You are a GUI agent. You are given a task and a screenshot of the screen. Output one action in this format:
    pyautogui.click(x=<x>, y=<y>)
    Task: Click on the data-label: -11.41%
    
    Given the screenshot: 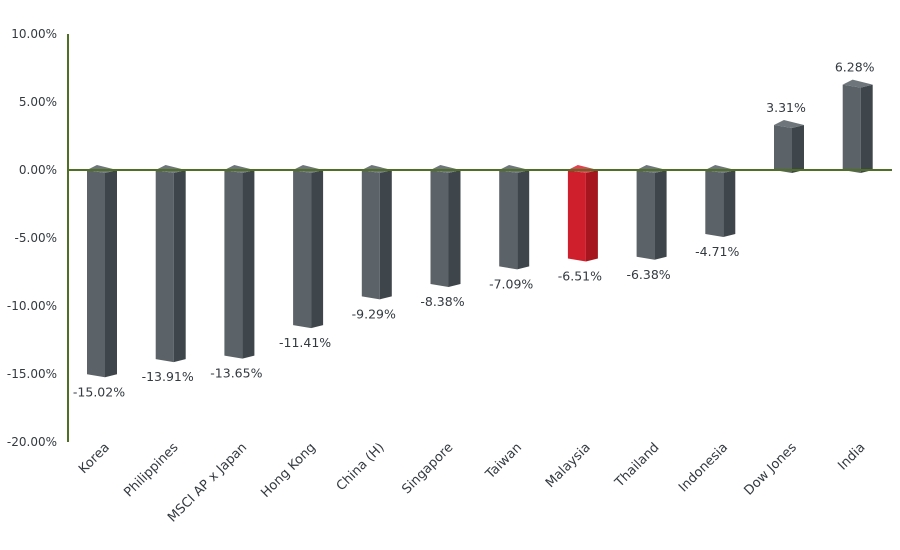 What is the action you would take?
    pyautogui.click(x=305, y=342)
    